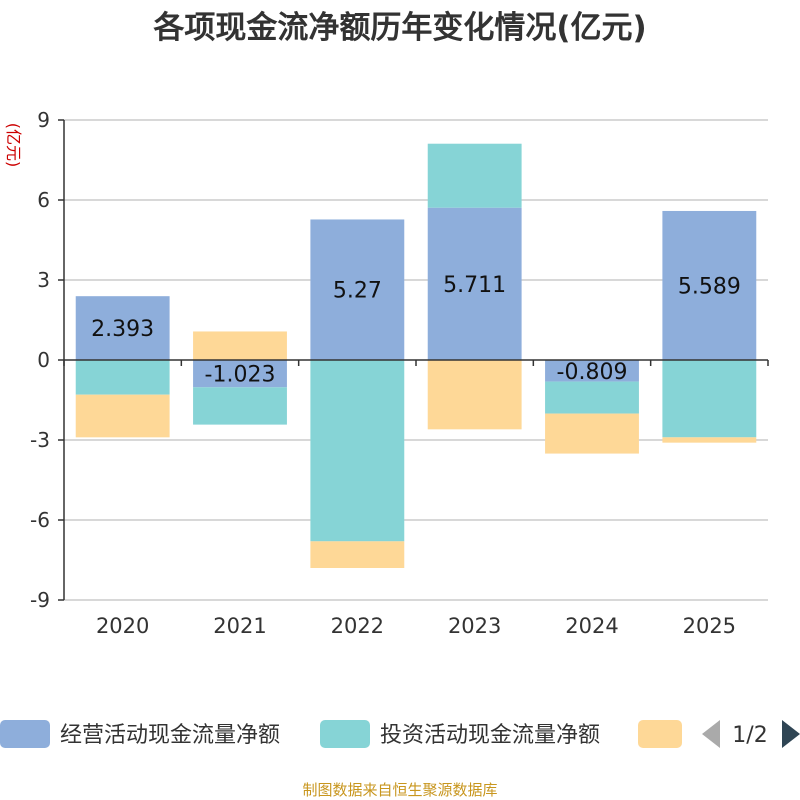 This screenshot has width=800, height=800. Describe the element at coordinates (345, 734) in the screenshot. I see `legend-swatch-investing` at that location.